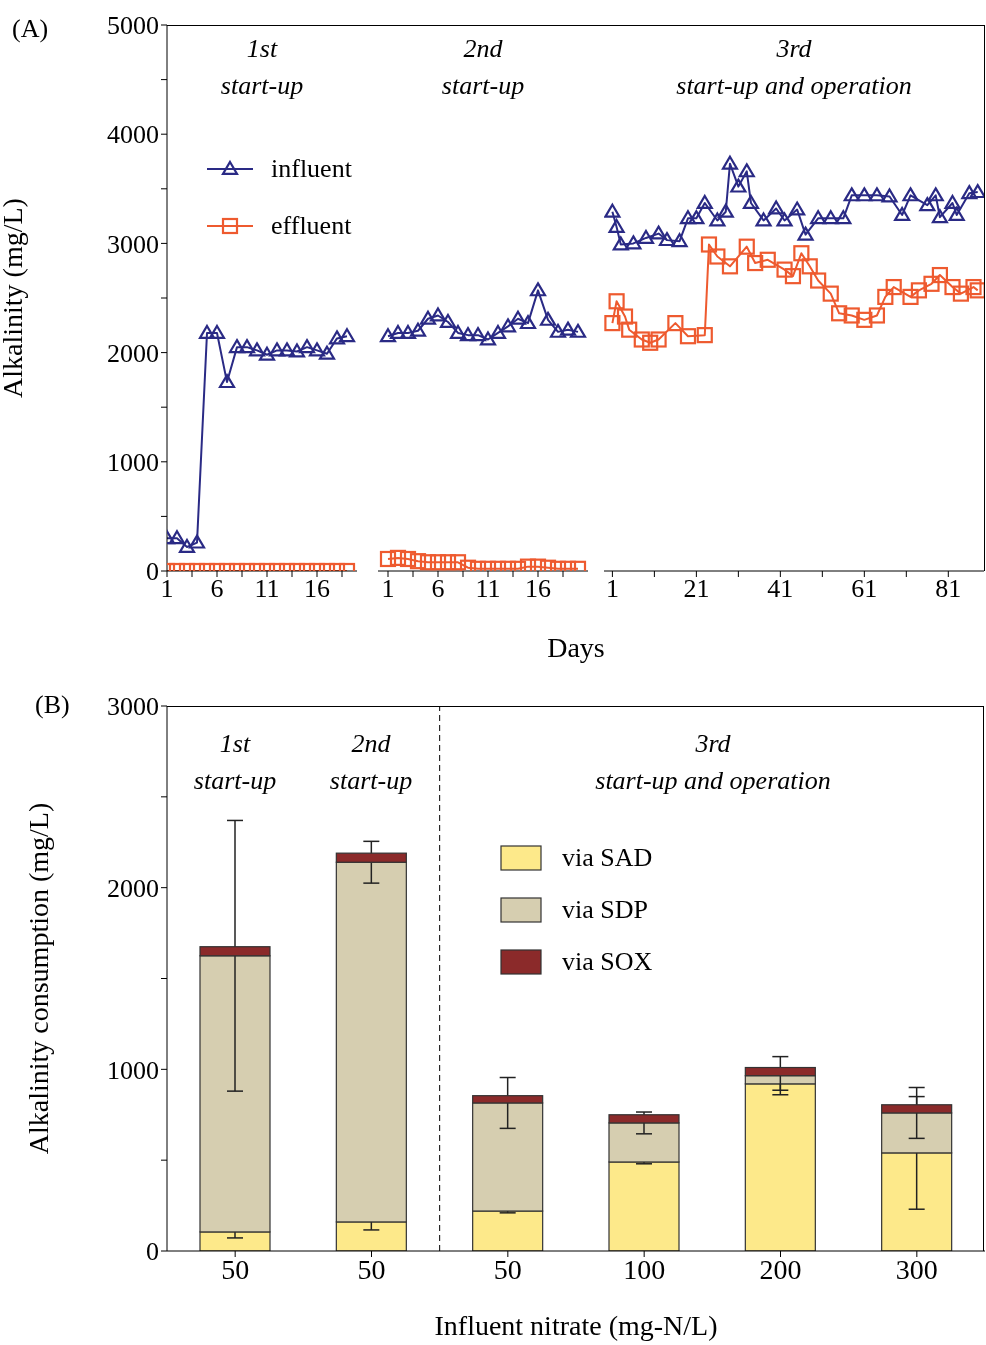  What do you see at coordinates (38, 978) in the screenshot?
I see `y-axis-title: Alkalinity consumption (mg/L)` at bounding box center [38, 978].